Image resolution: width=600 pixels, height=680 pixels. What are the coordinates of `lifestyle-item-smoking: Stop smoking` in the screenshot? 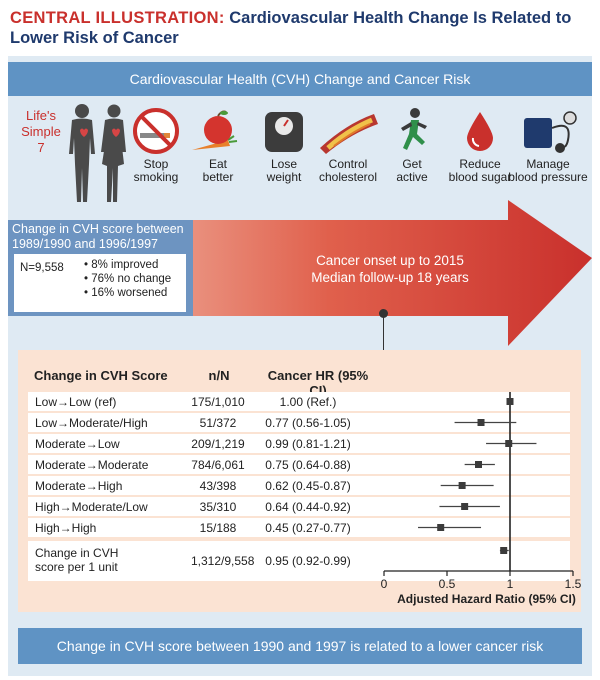 It's located at (156, 145).